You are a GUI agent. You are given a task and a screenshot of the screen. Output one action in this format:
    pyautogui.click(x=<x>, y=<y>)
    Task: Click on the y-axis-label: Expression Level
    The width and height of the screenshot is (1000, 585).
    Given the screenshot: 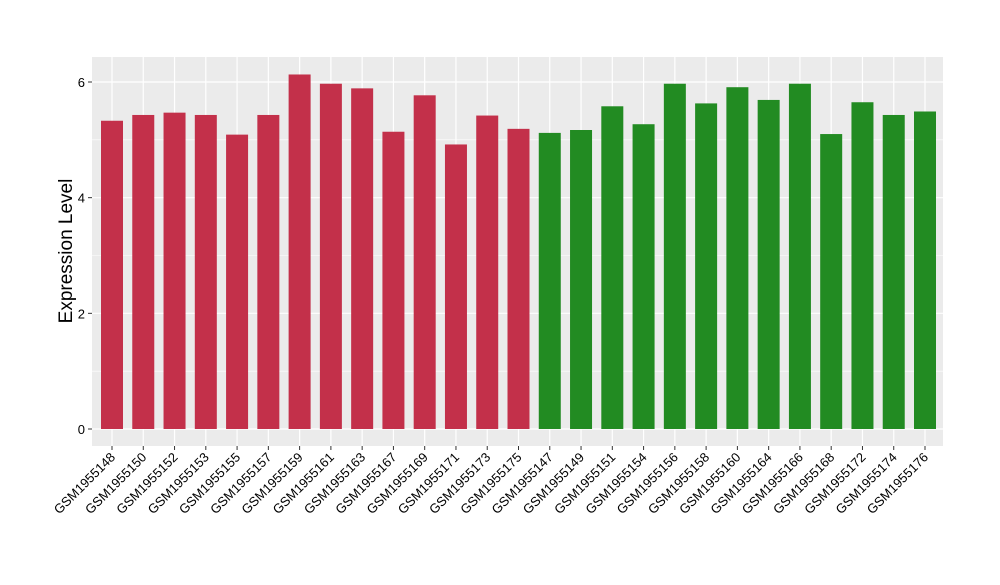 What is the action you would take?
    pyautogui.click(x=66, y=251)
    